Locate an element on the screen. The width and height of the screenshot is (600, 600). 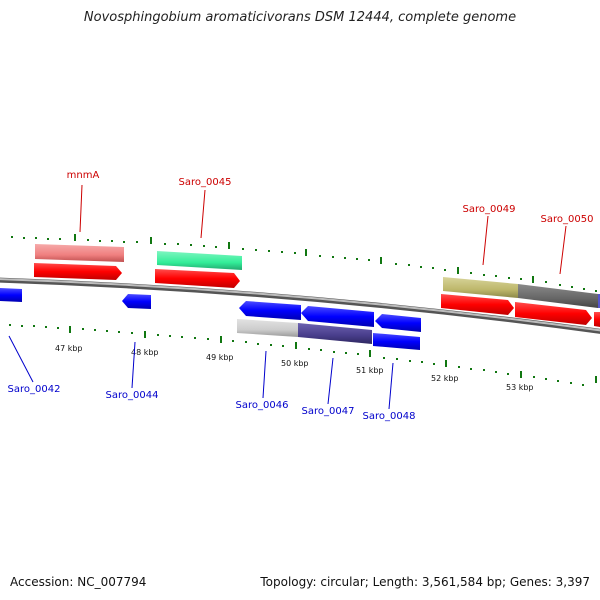
cog-track-reverse is located at coordinates (328, 334).